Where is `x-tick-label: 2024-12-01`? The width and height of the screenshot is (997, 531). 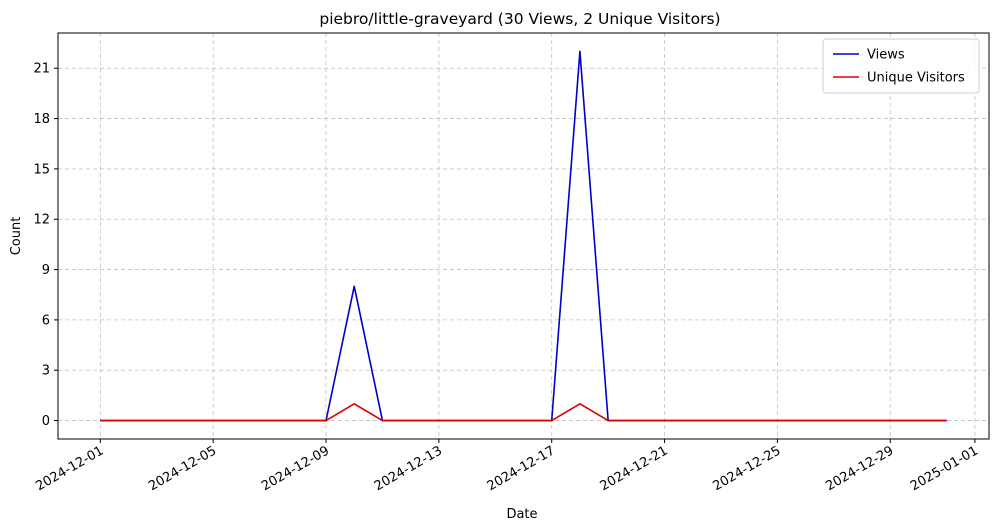 x-tick-label: 2024-12-01 is located at coordinates (69, 468).